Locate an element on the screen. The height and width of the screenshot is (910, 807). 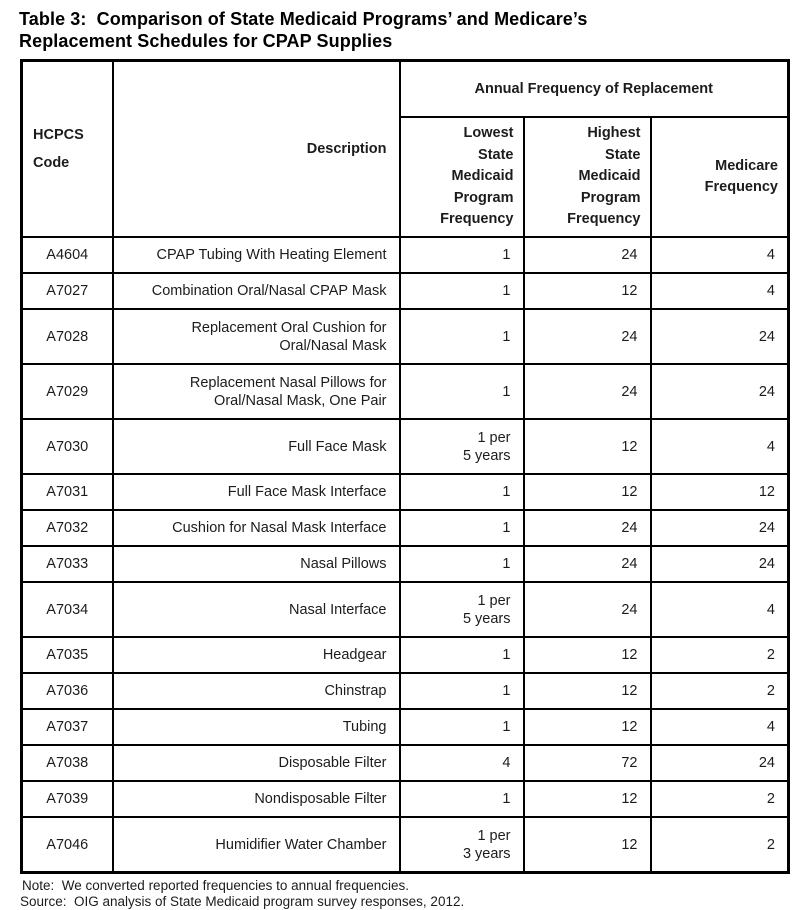
hcpcs-code-cell: A7032 is located at coordinates (67, 528).